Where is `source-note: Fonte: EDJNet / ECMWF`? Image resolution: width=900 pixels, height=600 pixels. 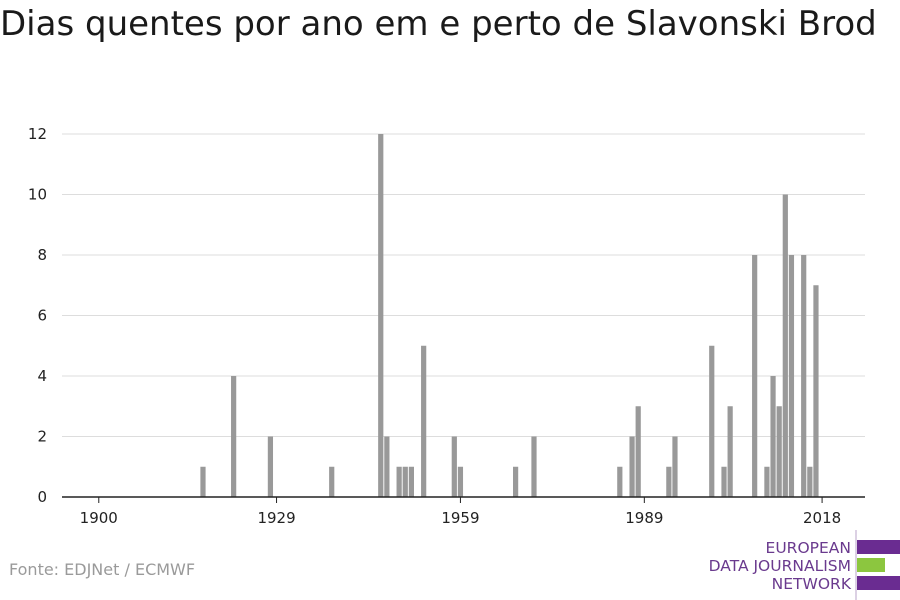 source-note: Fonte: EDJNet / ECMWF is located at coordinates (102, 569).